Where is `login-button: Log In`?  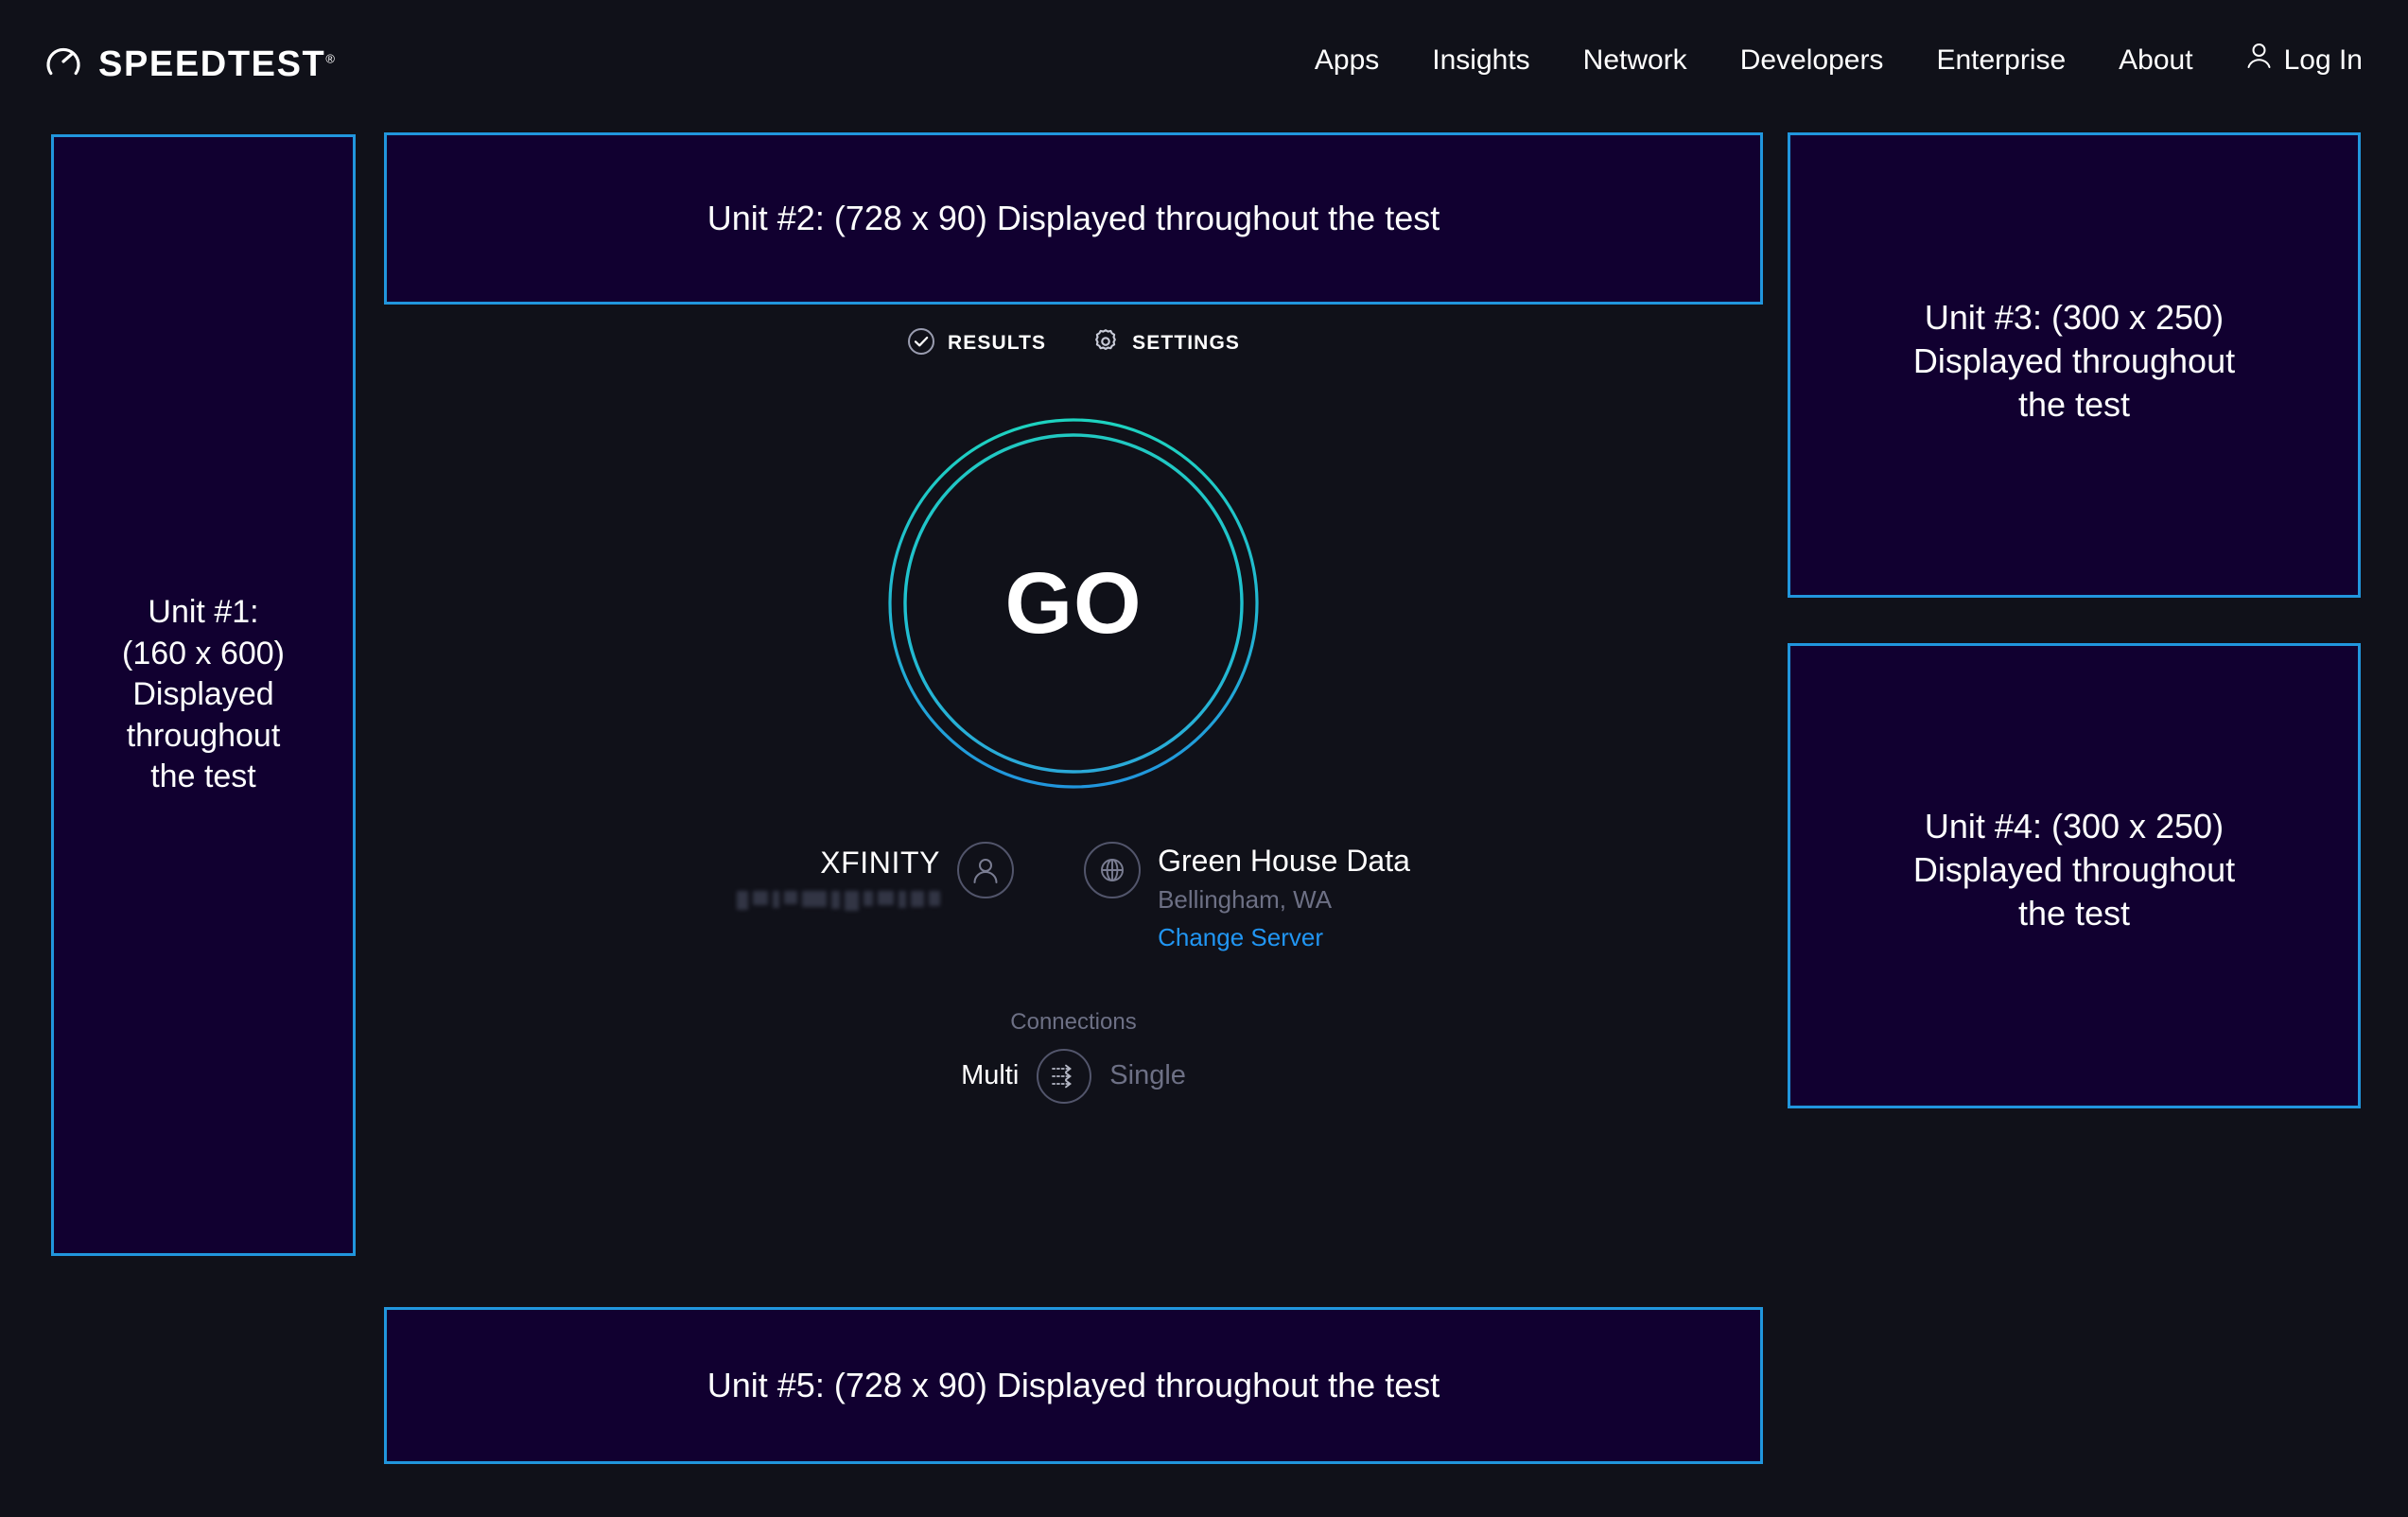 login-button: Log In is located at coordinates (2291, 60).